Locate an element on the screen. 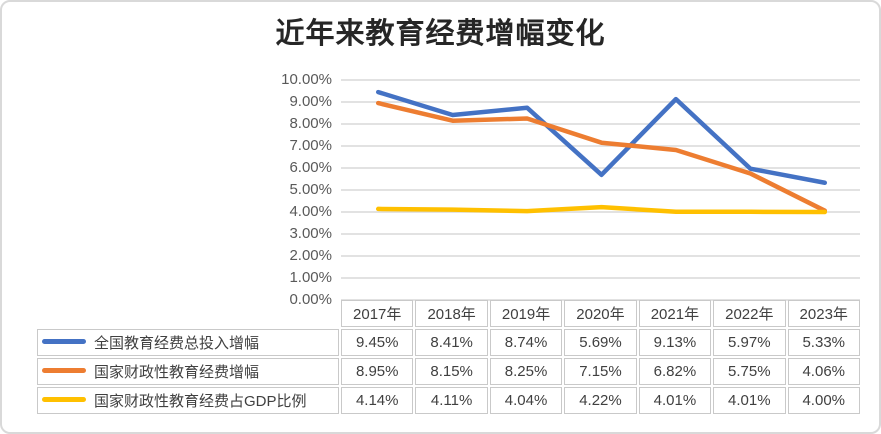  y-axis-tick-label: 0.00% is located at coordinates (310, 299).